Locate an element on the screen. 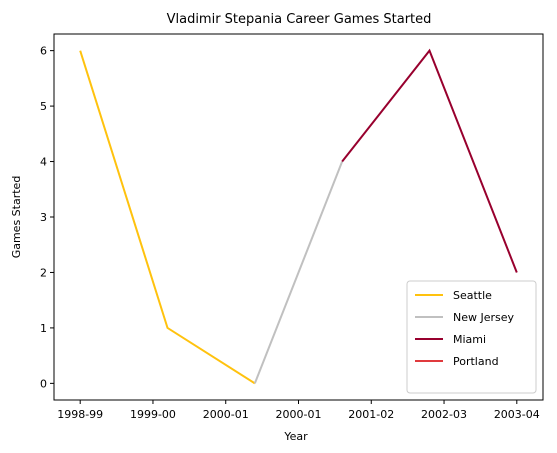 The width and height of the screenshot is (557, 453). y-tick-label: 2 is located at coordinates (43, 272).